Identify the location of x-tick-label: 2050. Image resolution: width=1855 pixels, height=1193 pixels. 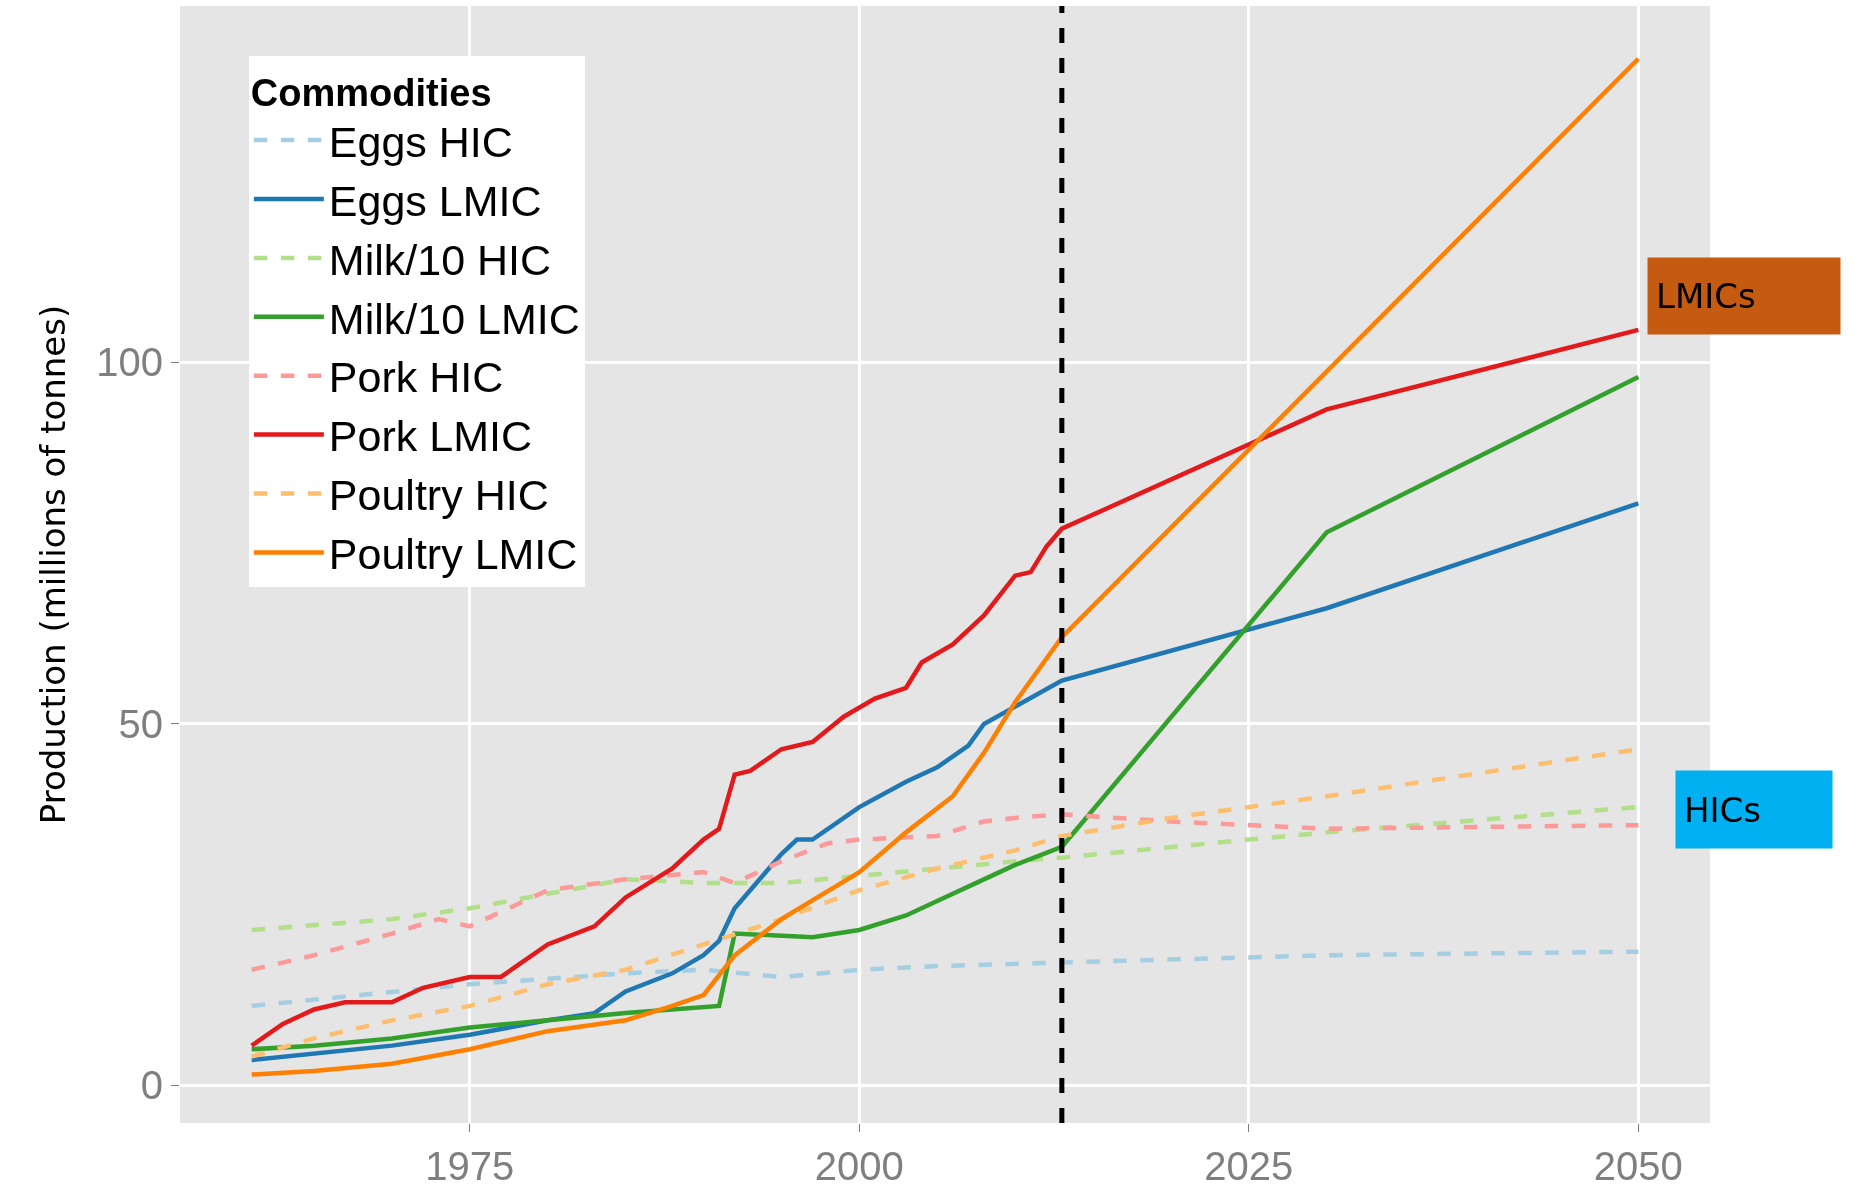
(1638, 1166).